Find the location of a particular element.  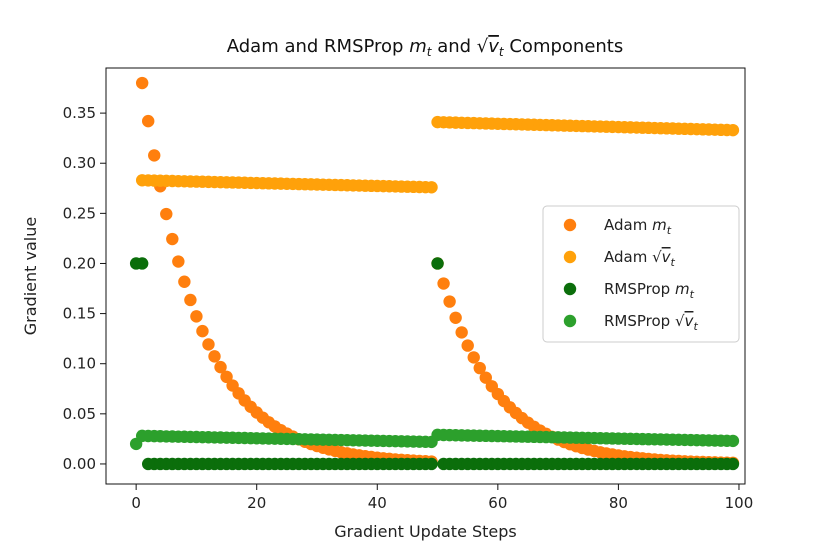

chart-title: Adam and RMSProp mt and √vt Components is located at coordinates (425, 47).